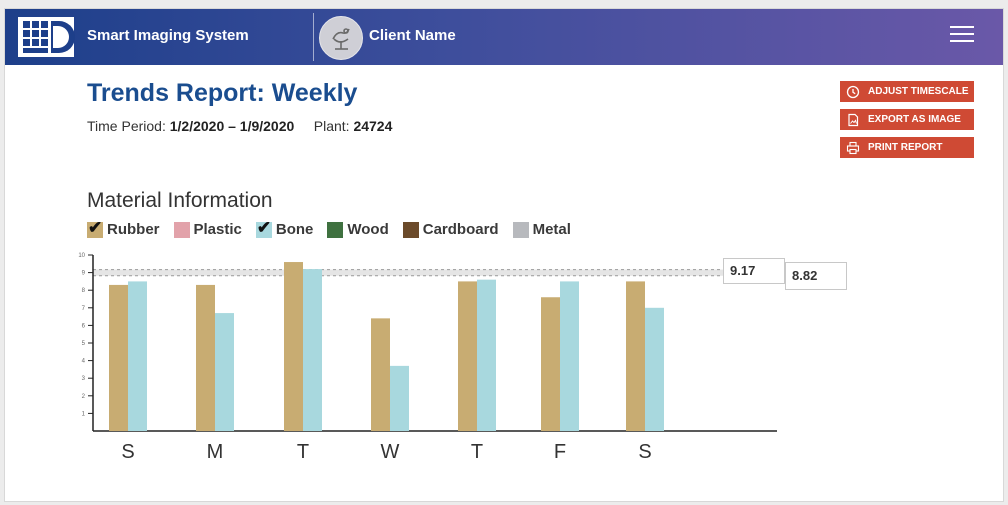 This screenshot has height=505, width=1008. I want to click on upper-threshold-callout: 9.17, so click(754, 270).